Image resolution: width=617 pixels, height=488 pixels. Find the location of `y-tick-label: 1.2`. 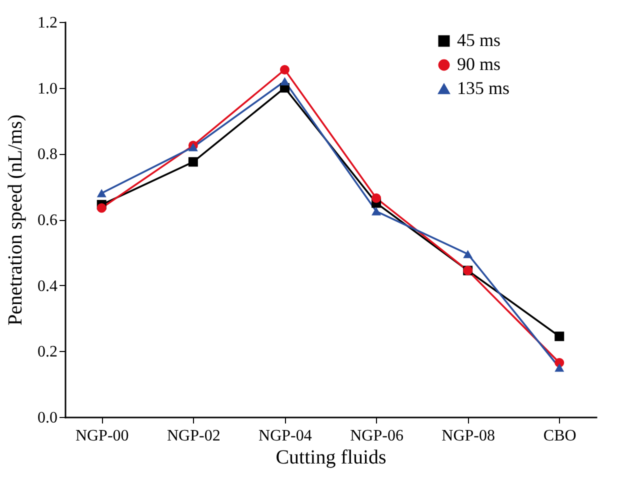

y-tick-label: 1.2 is located at coordinates (48, 23).